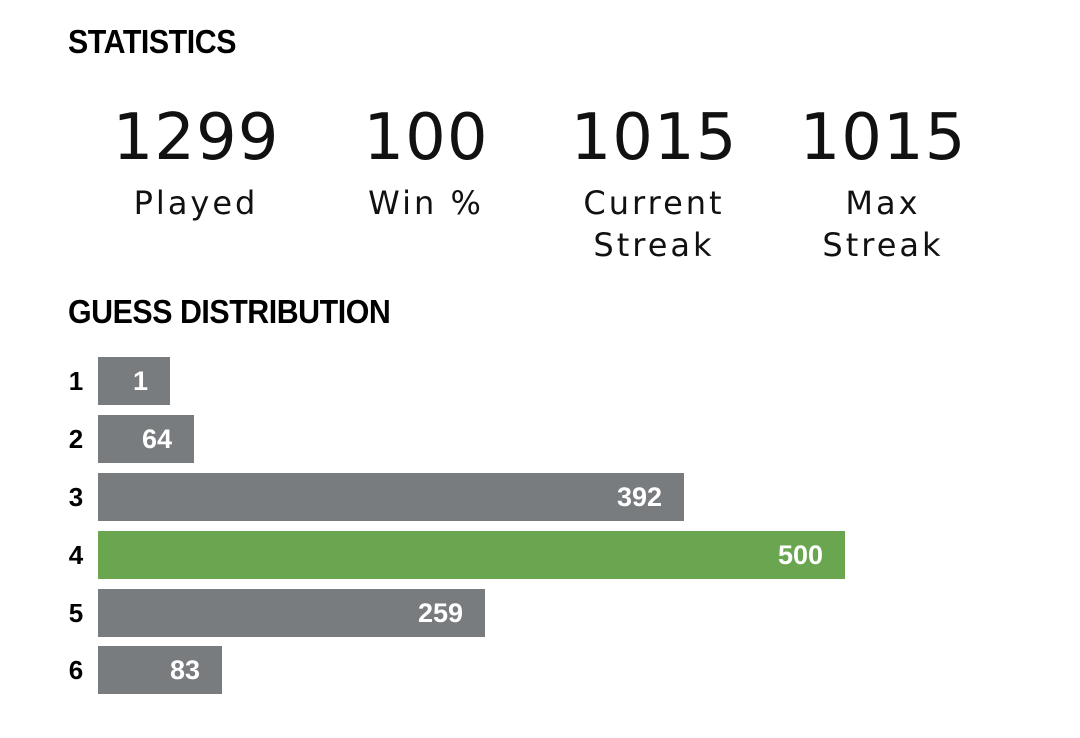  What do you see at coordinates (639, 497) in the screenshot?
I see `distribution-count: 392` at bounding box center [639, 497].